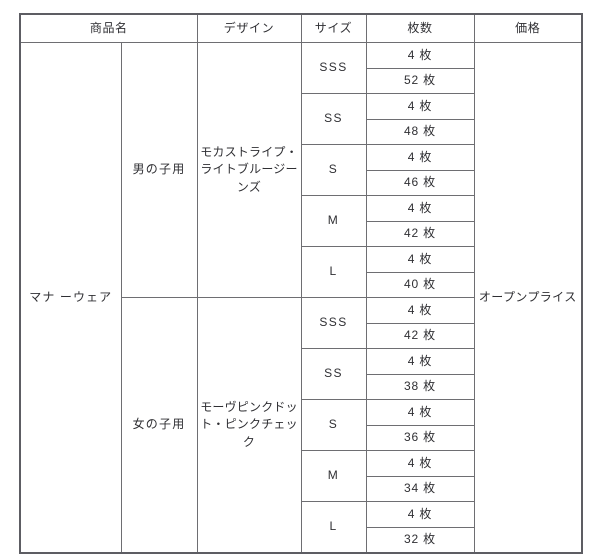 The width and height of the screenshot is (600, 554). What do you see at coordinates (249, 406) in the screenshot?
I see `design-line: モーヴピンクドッ` at bounding box center [249, 406].